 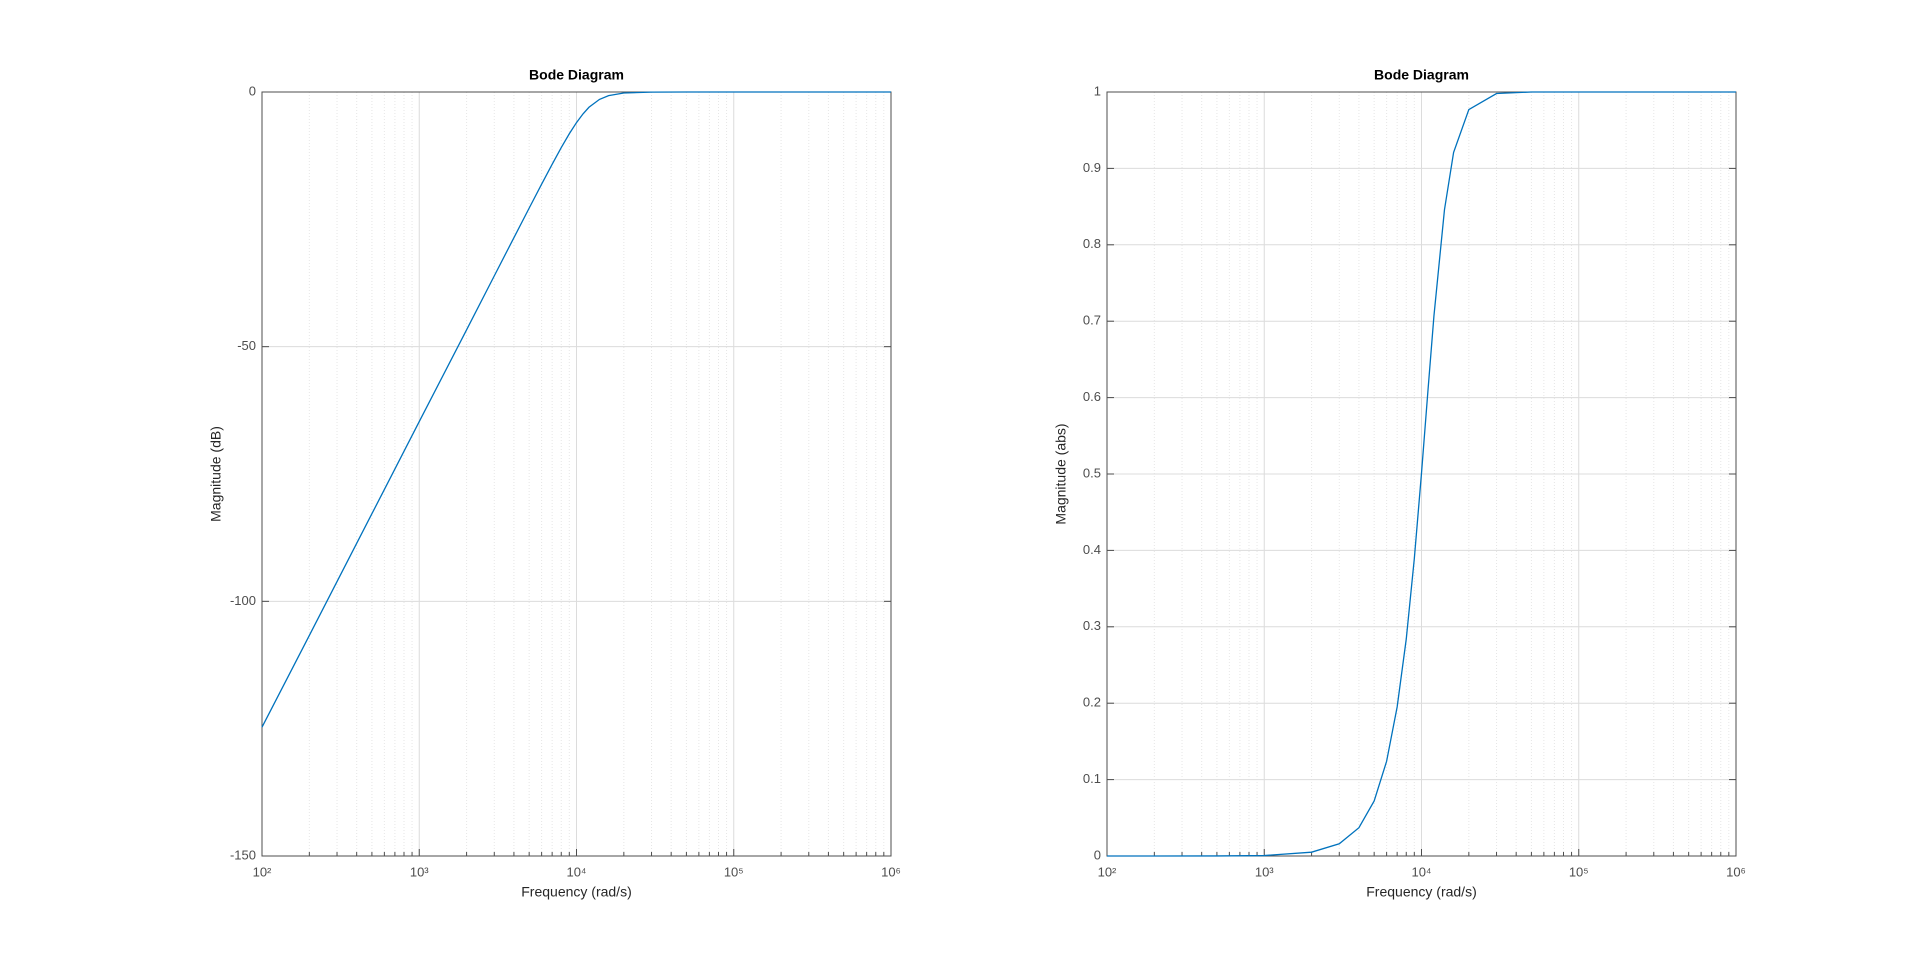 What do you see at coordinates (1092, 472) in the screenshot?
I see `y-tick-label: 0.5` at bounding box center [1092, 472].